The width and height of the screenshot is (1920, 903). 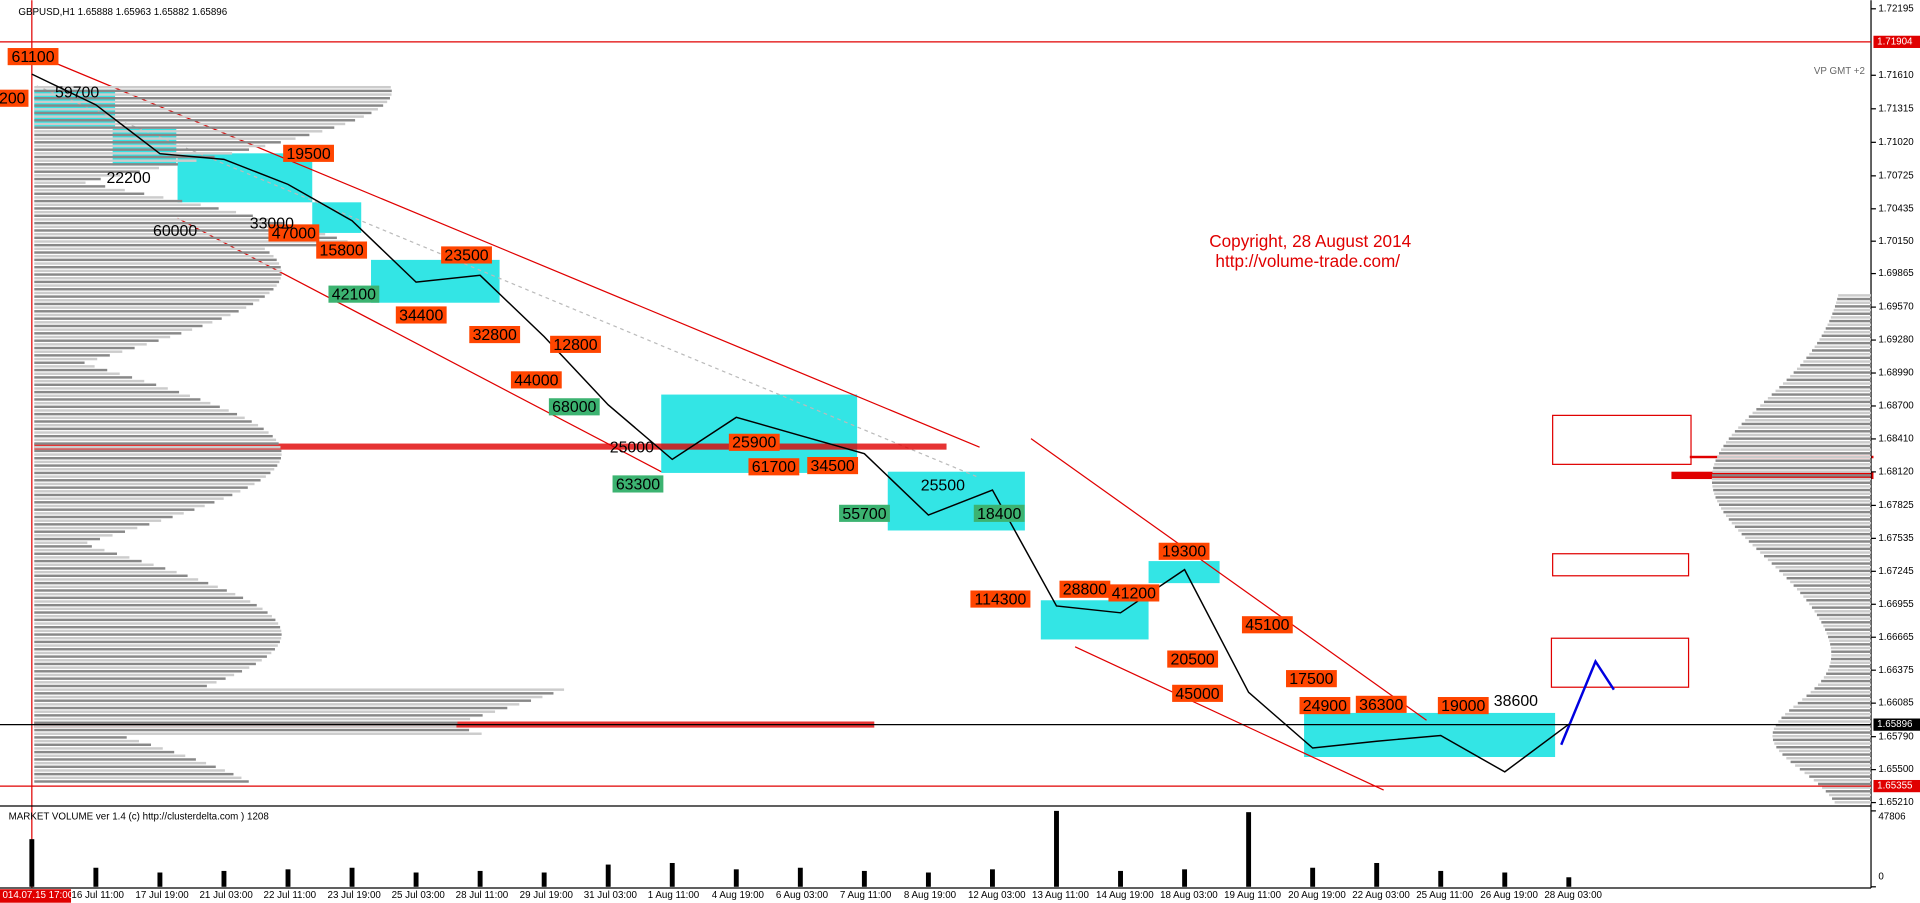 What do you see at coordinates (1516, 701) in the screenshot?
I see `annotation: 38600` at bounding box center [1516, 701].